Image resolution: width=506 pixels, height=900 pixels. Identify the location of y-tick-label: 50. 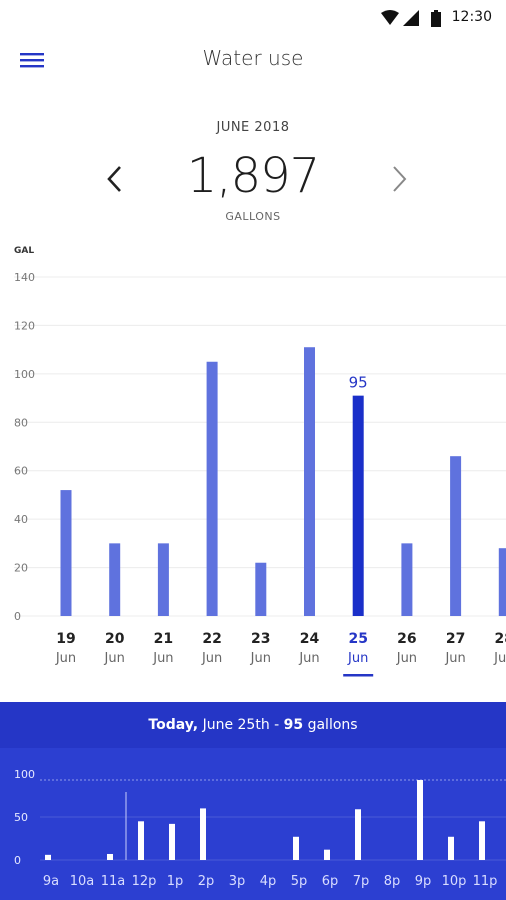
(21, 817).